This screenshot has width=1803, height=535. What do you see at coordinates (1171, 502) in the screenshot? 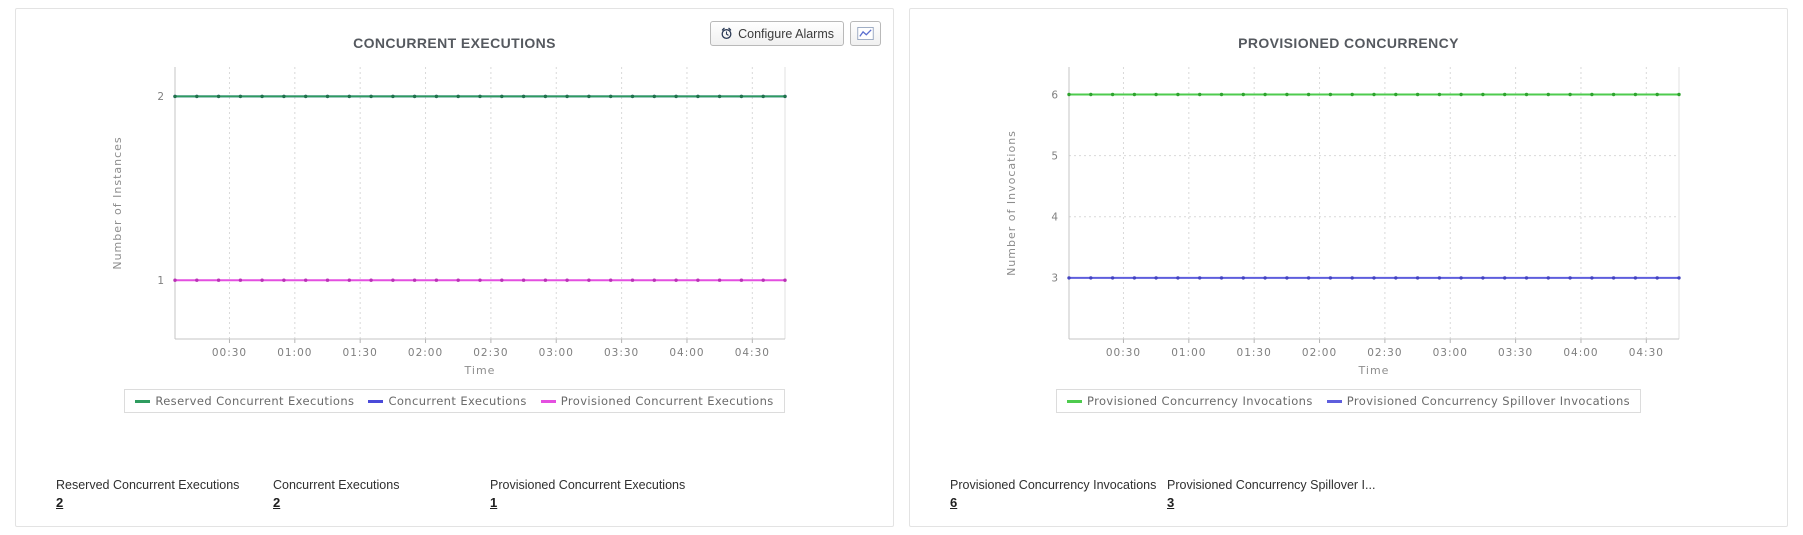
I see `stat-value: 3` at bounding box center [1171, 502].